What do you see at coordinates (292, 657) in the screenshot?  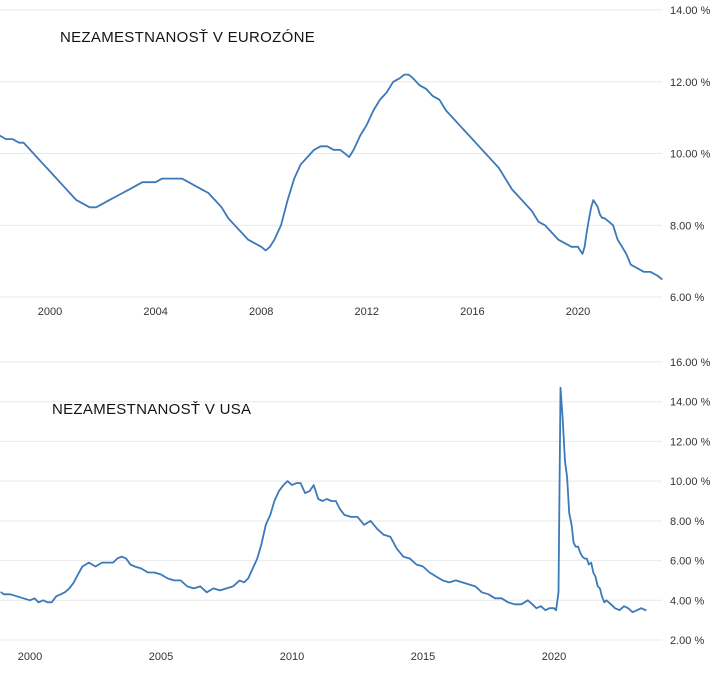 I see `x-tick-label: 2010` at bounding box center [292, 657].